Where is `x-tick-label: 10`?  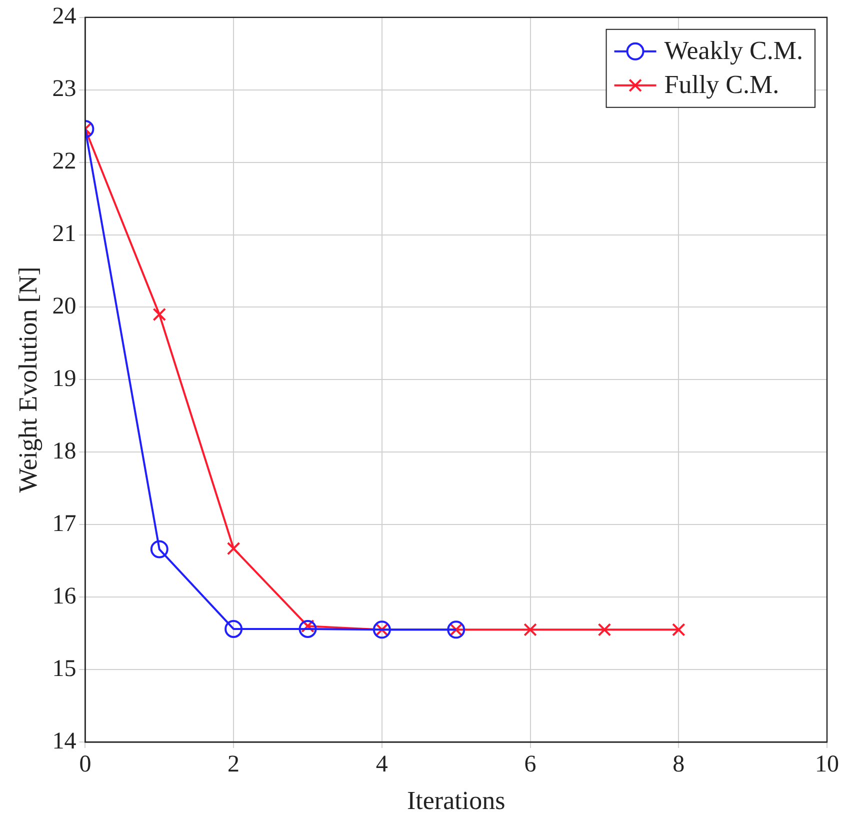 x-tick-label: 10 is located at coordinates (827, 765).